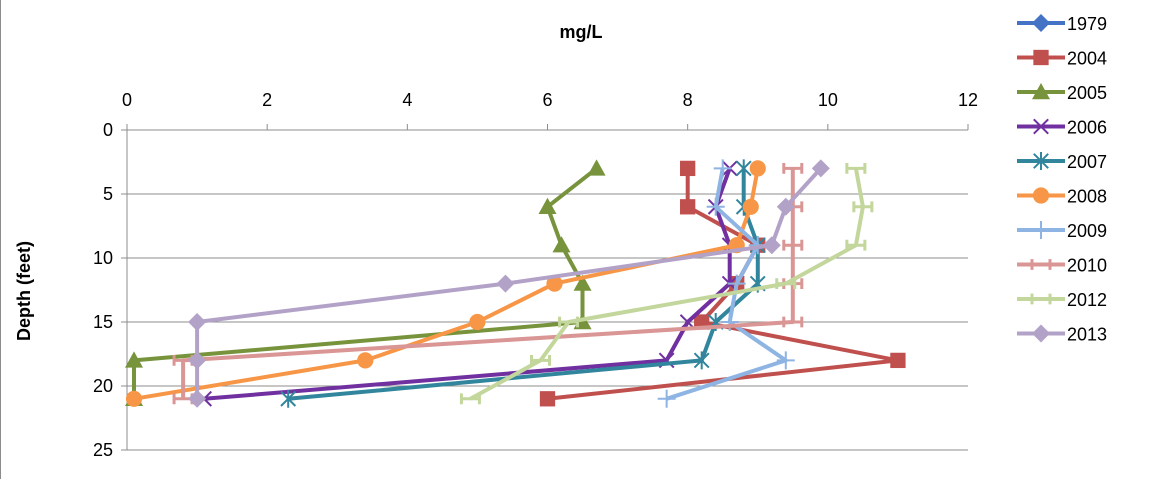  Describe the element at coordinates (1062, 24) in the screenshot. I see `legend-item-1979: 1979` at that location.